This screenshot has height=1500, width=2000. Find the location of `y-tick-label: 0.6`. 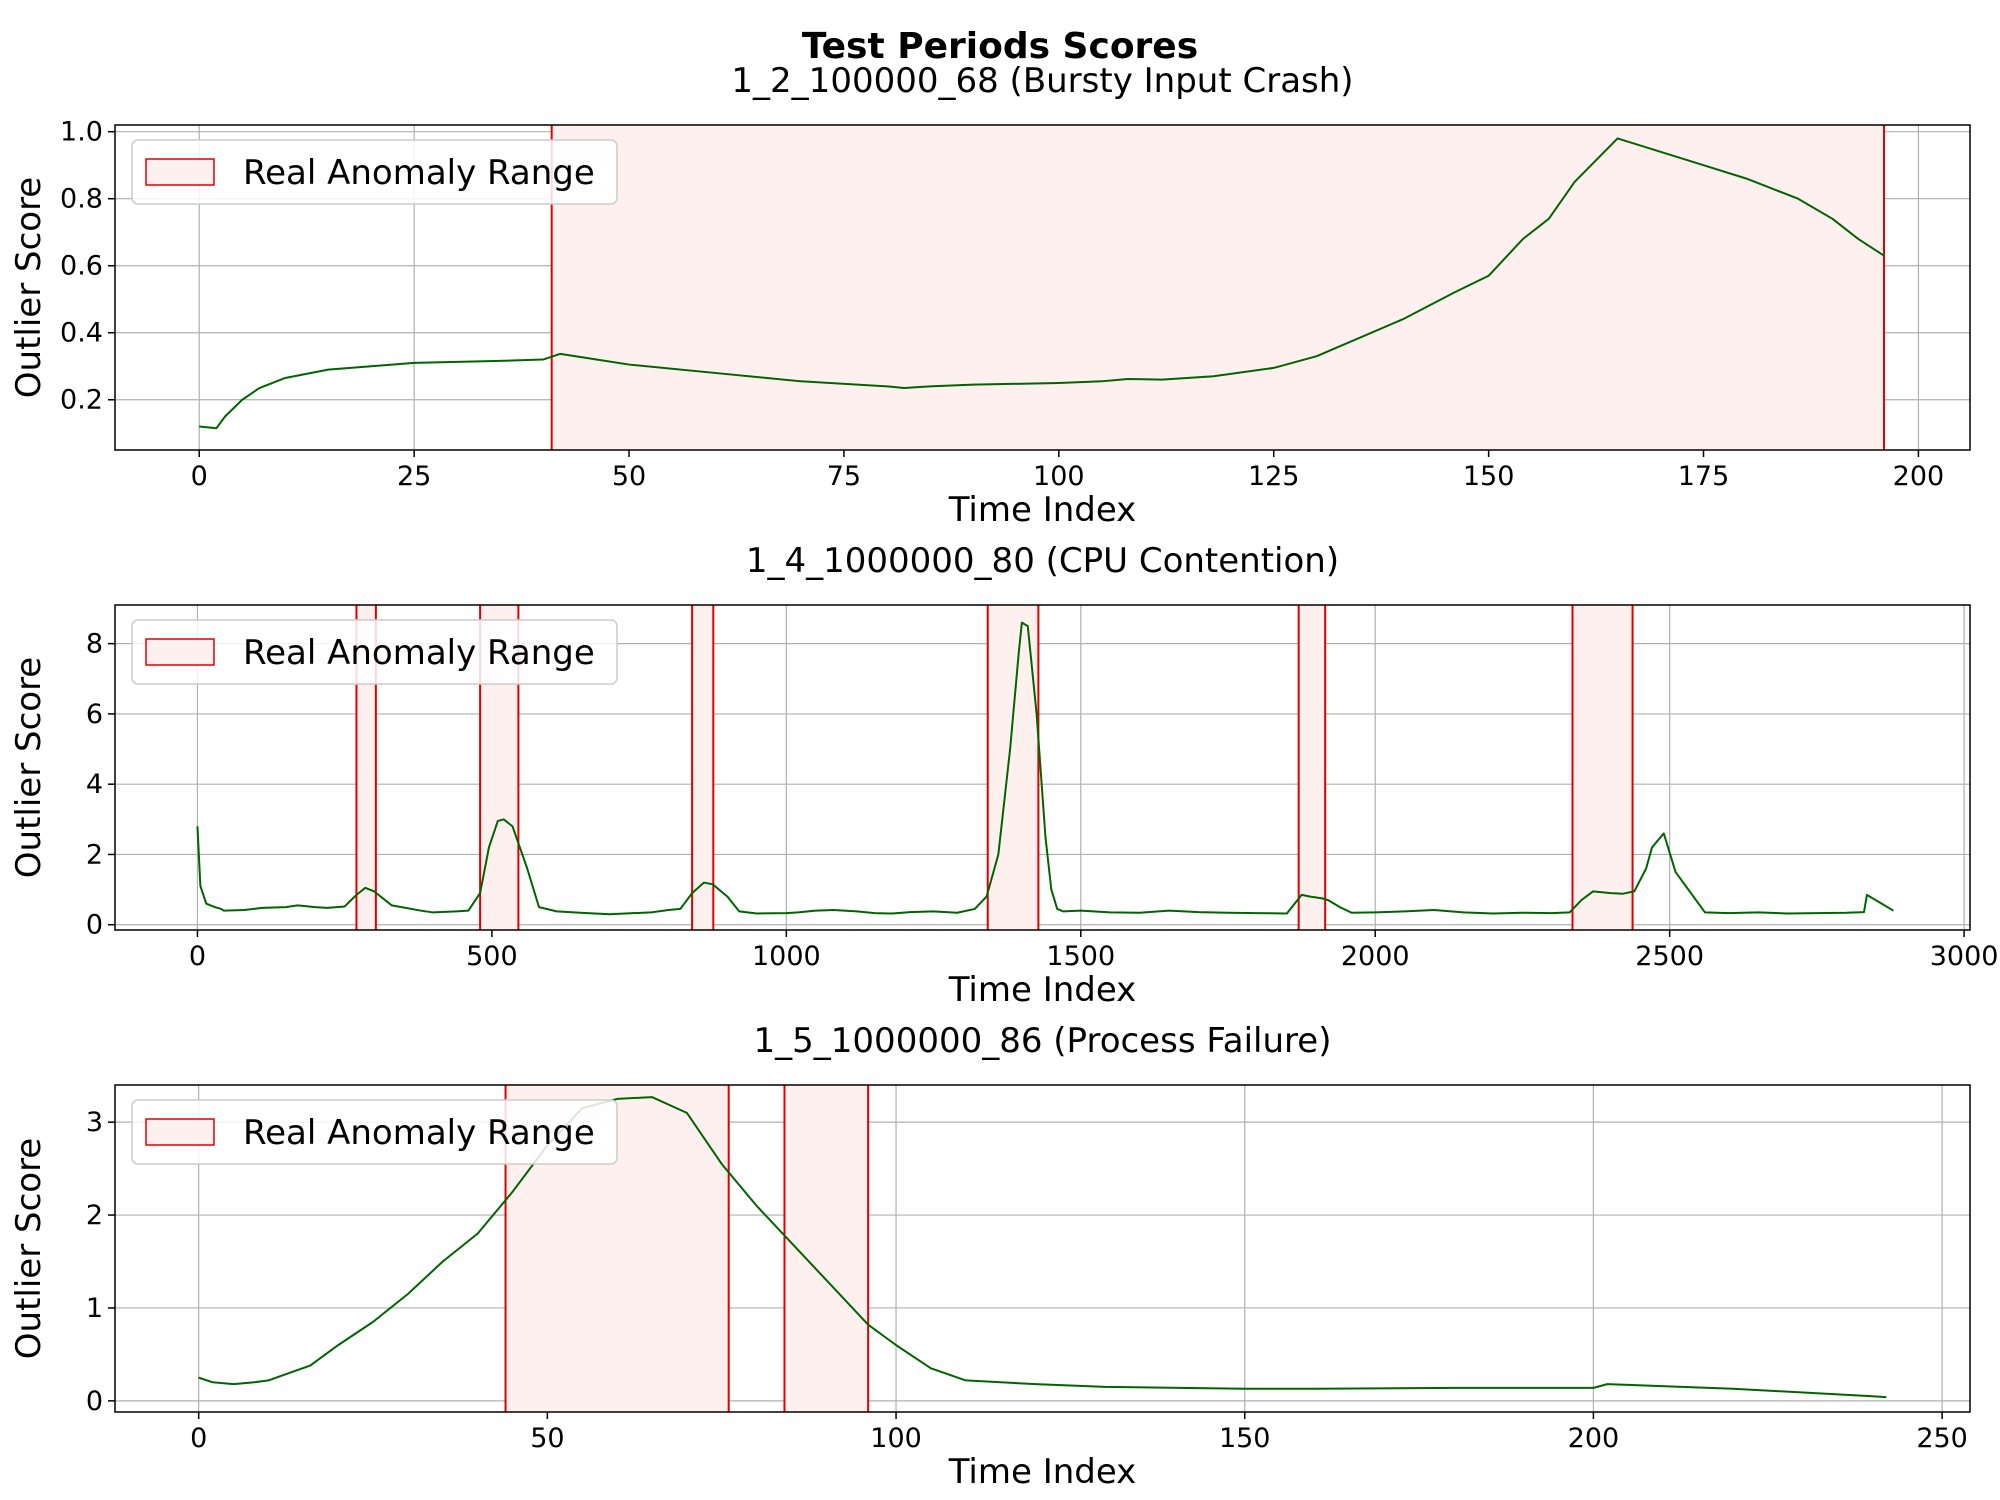

y-tick-label: 0.6 is located at coordinates (81, 266).